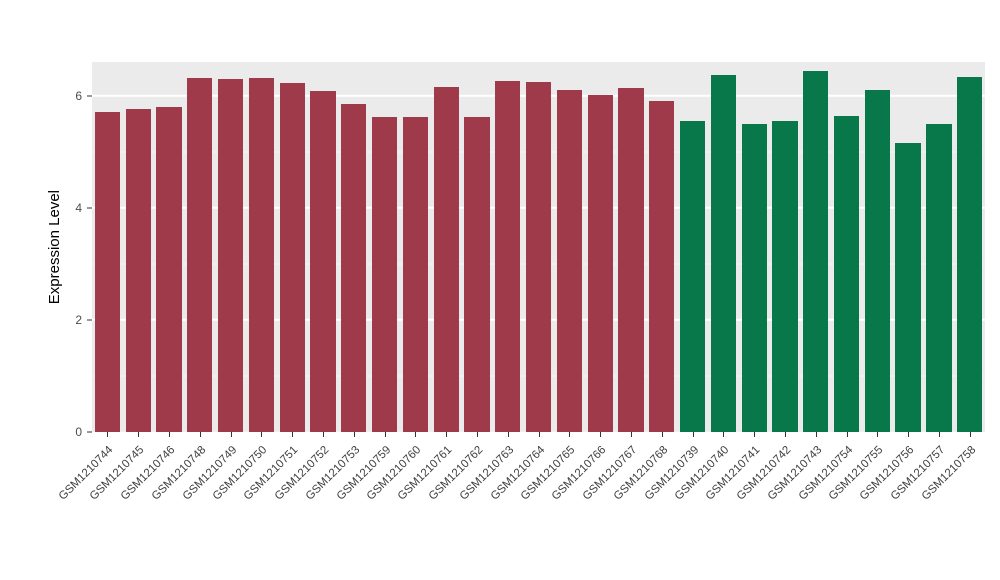 The height and width of the screenshot is (580, 1000). Describe the element at coordinates (244, 502) in the screenshot. I see `x-axis-slot: GSM1210750` at that location.